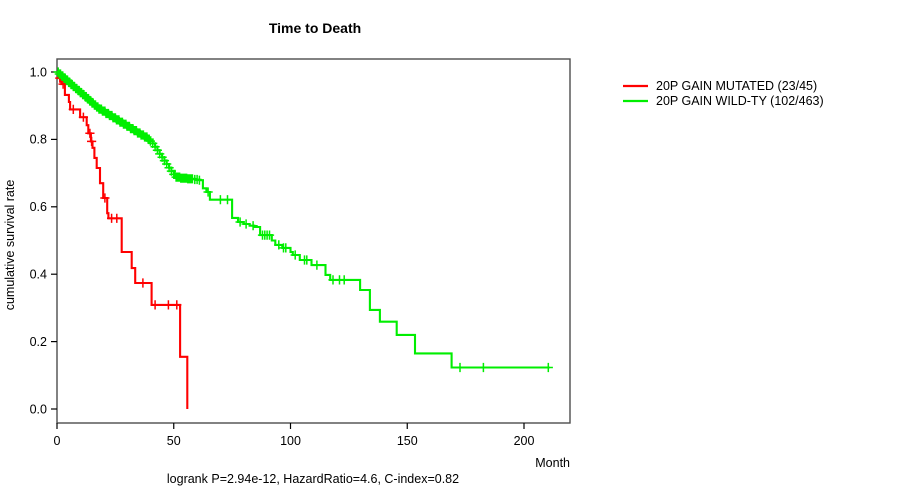 Image resolution: width=900 pixels, height=500 pixels. Describe the element at coordinates (57, 441) in the screenshot. I see `x-tick-label: 0` at that location.